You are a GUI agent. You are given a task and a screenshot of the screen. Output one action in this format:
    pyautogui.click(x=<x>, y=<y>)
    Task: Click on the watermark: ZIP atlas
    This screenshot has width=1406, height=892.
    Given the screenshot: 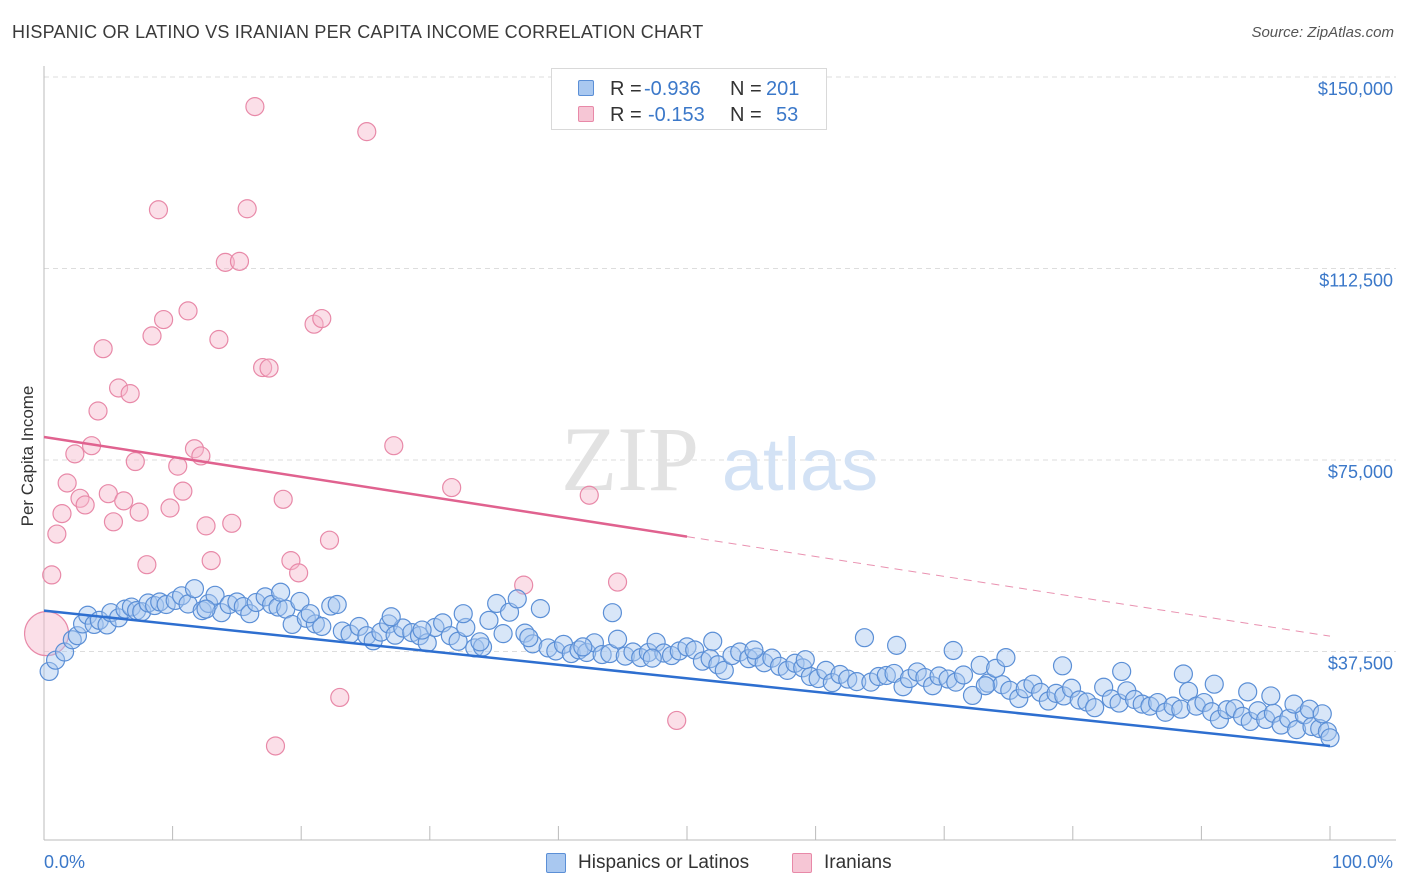 What is the action you would take?
    pyautogui.click(x=719, y=459)
    